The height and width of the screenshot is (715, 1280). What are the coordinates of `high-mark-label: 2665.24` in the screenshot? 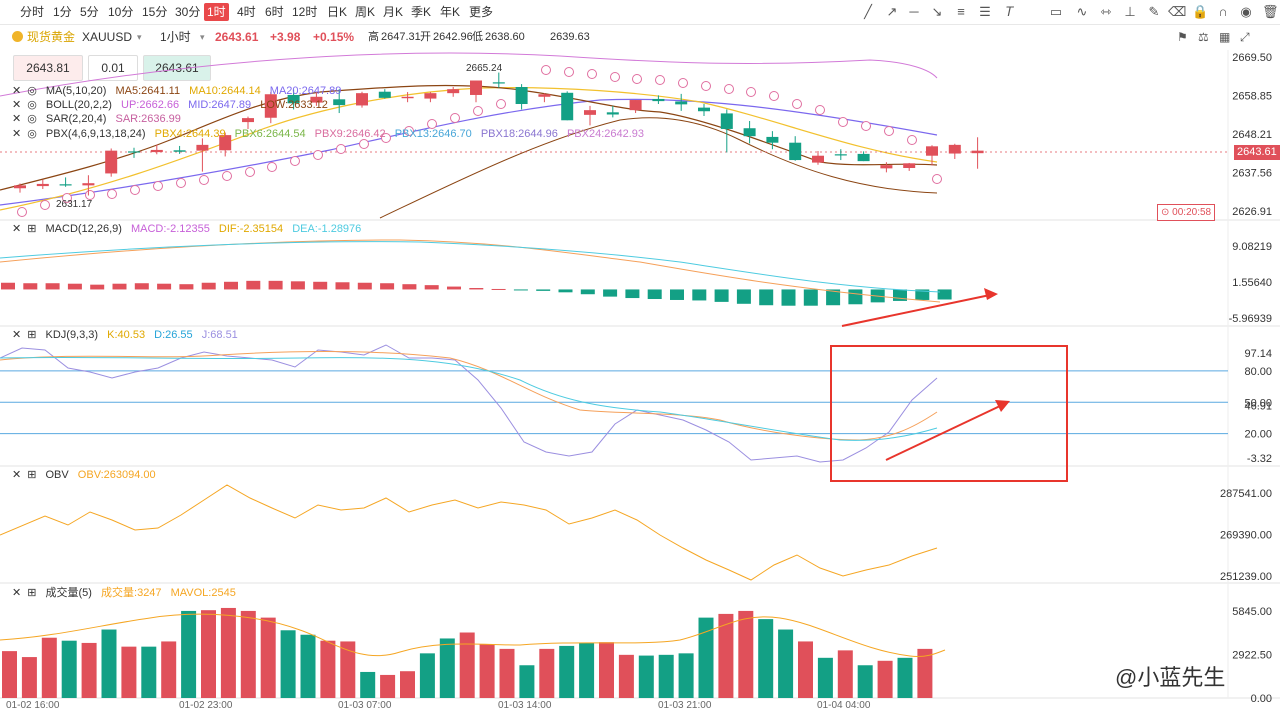 It's located at (484, 68).